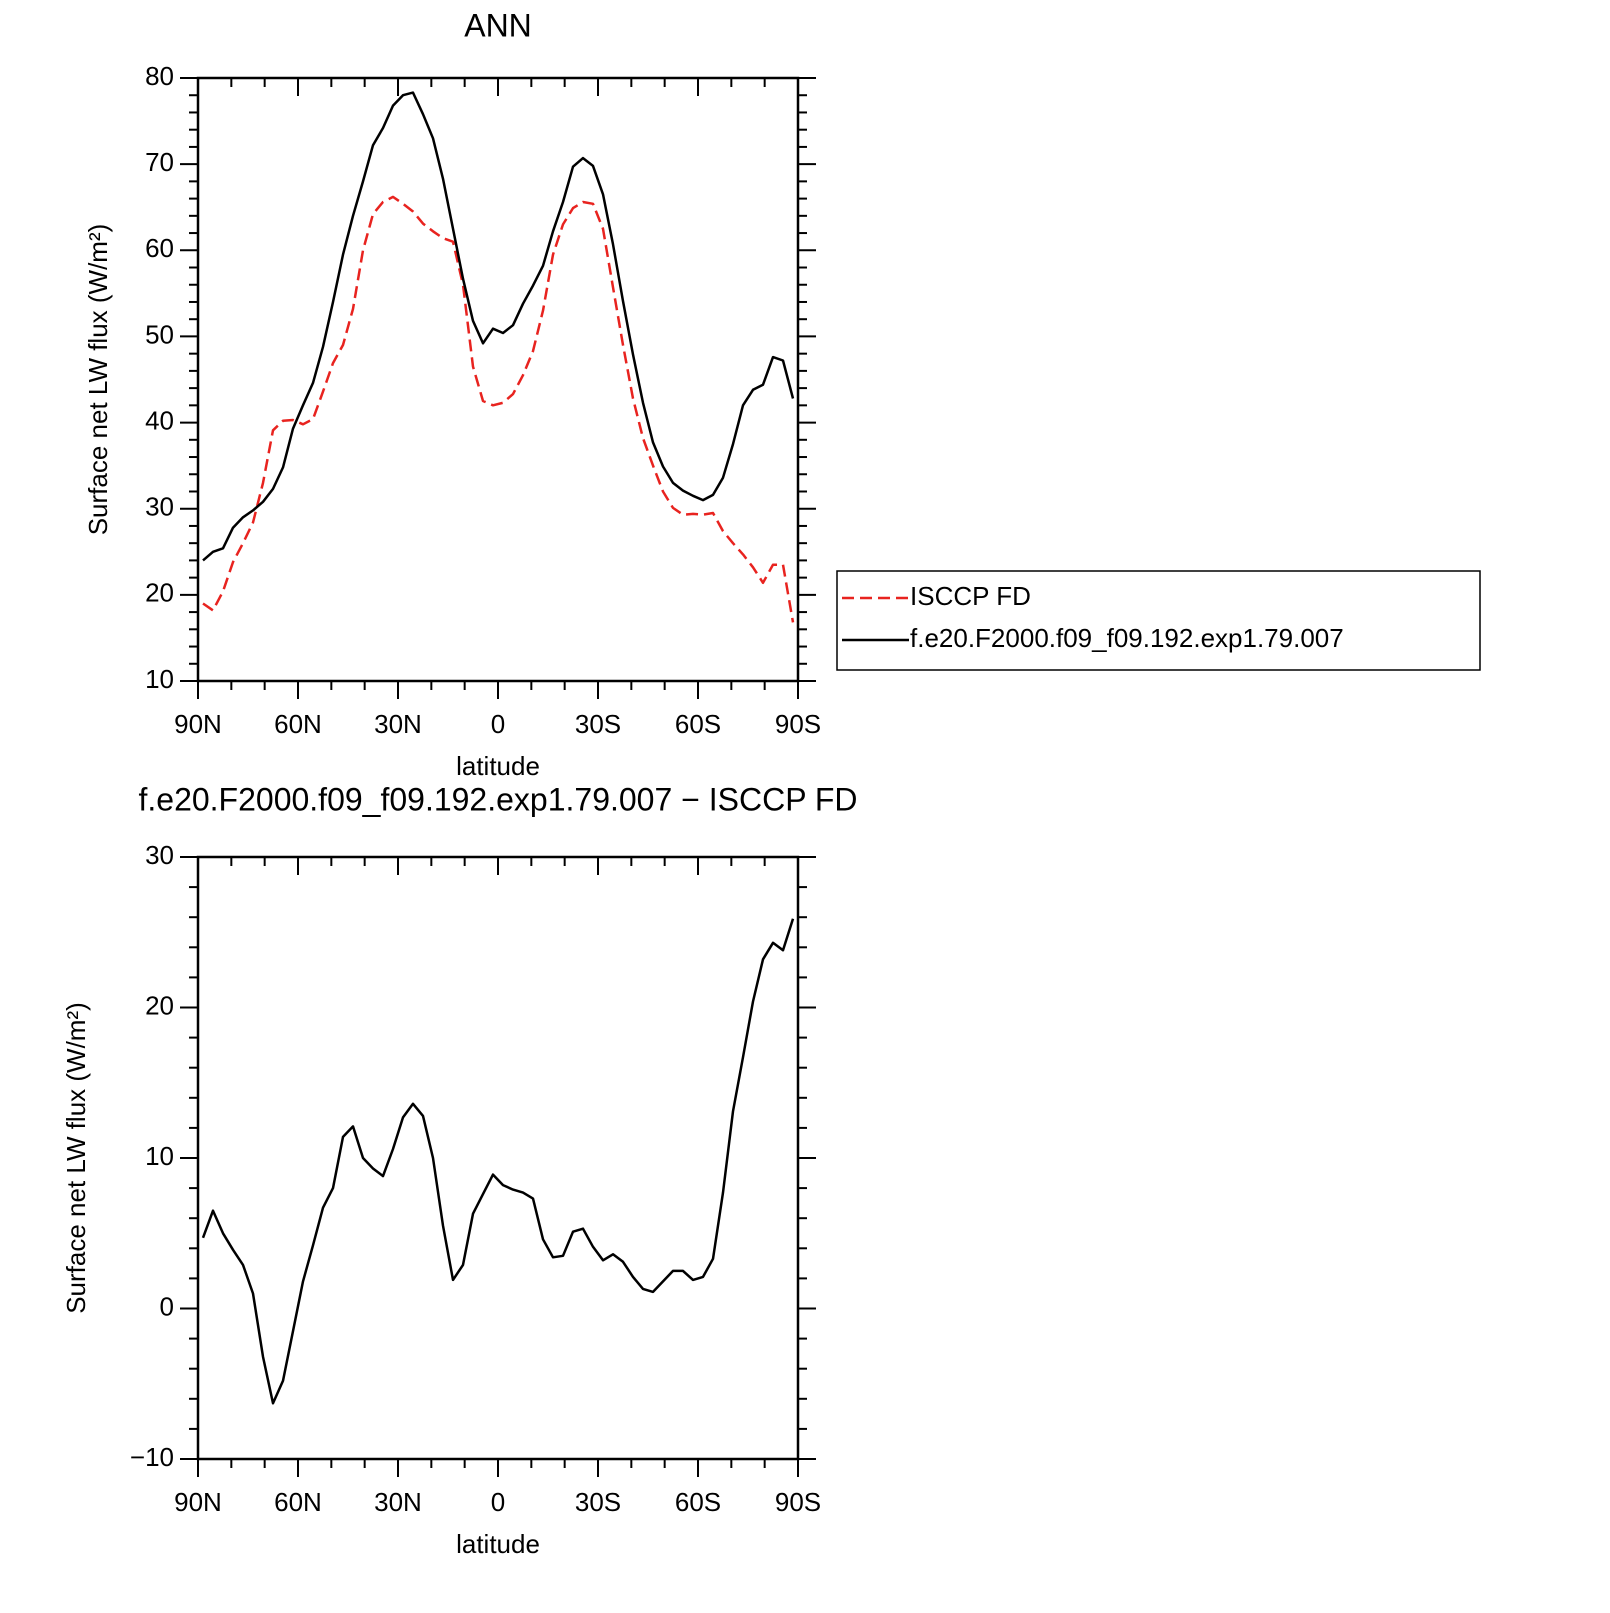 The width and height of the screenshot is (1610, 1613). Describe the element at coordinates (159, 248) in the screenshot. I see `y-tick-label: 60` at that location.